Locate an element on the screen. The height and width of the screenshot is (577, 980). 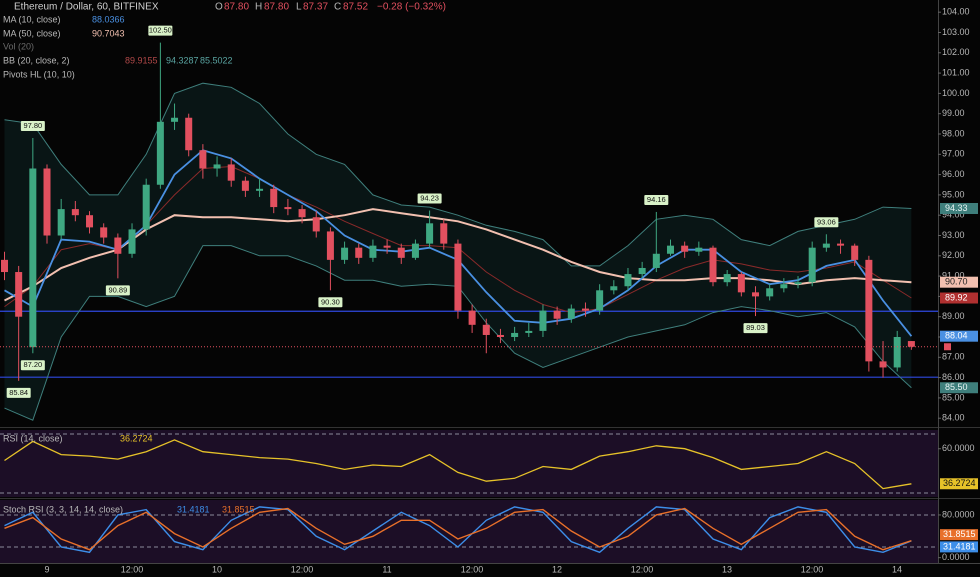
axis-badge-label: 36.2724 is located at coordinates (959, 483).